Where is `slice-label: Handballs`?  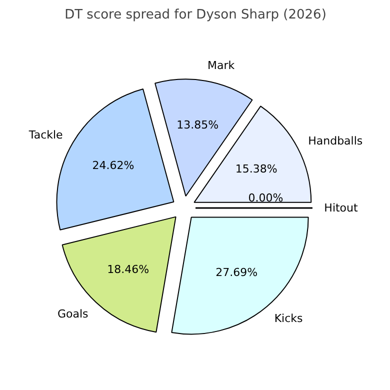 slice-label: Handballs is located at coordinates (335, 141).